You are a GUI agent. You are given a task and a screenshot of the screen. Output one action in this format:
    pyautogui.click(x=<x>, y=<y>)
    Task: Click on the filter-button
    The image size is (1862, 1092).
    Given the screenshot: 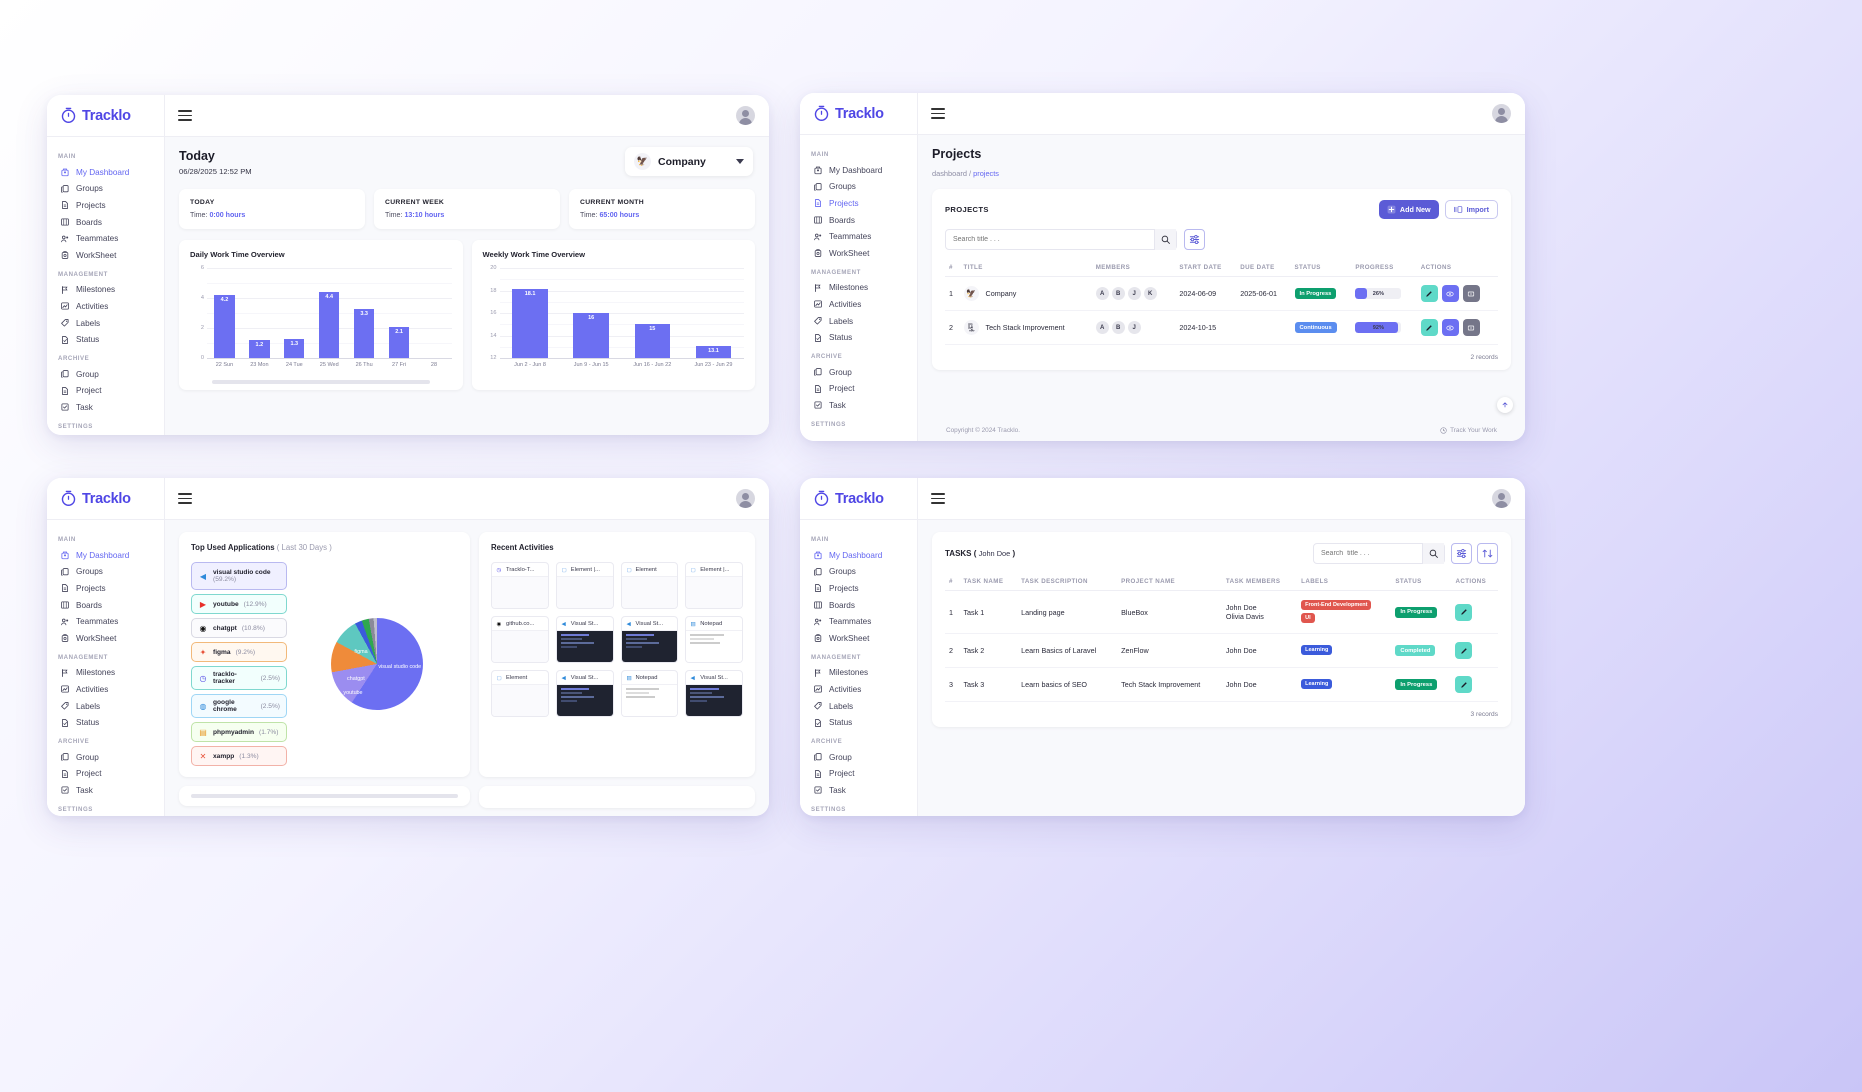 What is the action you would take?
    pyautogui.click(x=1194, y=239)
    